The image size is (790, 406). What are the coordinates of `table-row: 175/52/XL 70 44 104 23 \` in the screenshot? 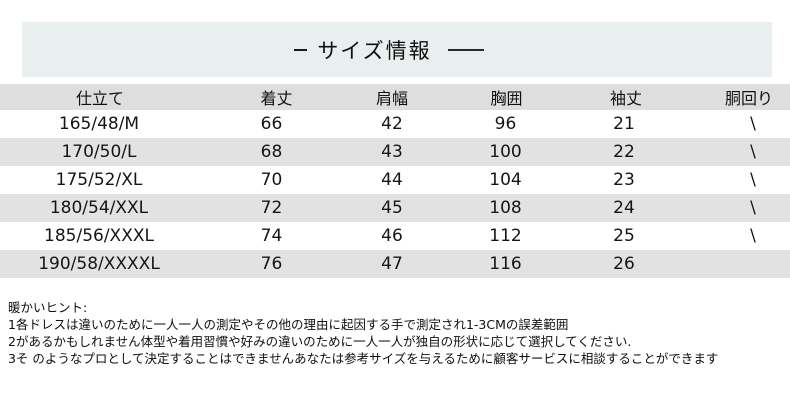 It's located at (395, 180).